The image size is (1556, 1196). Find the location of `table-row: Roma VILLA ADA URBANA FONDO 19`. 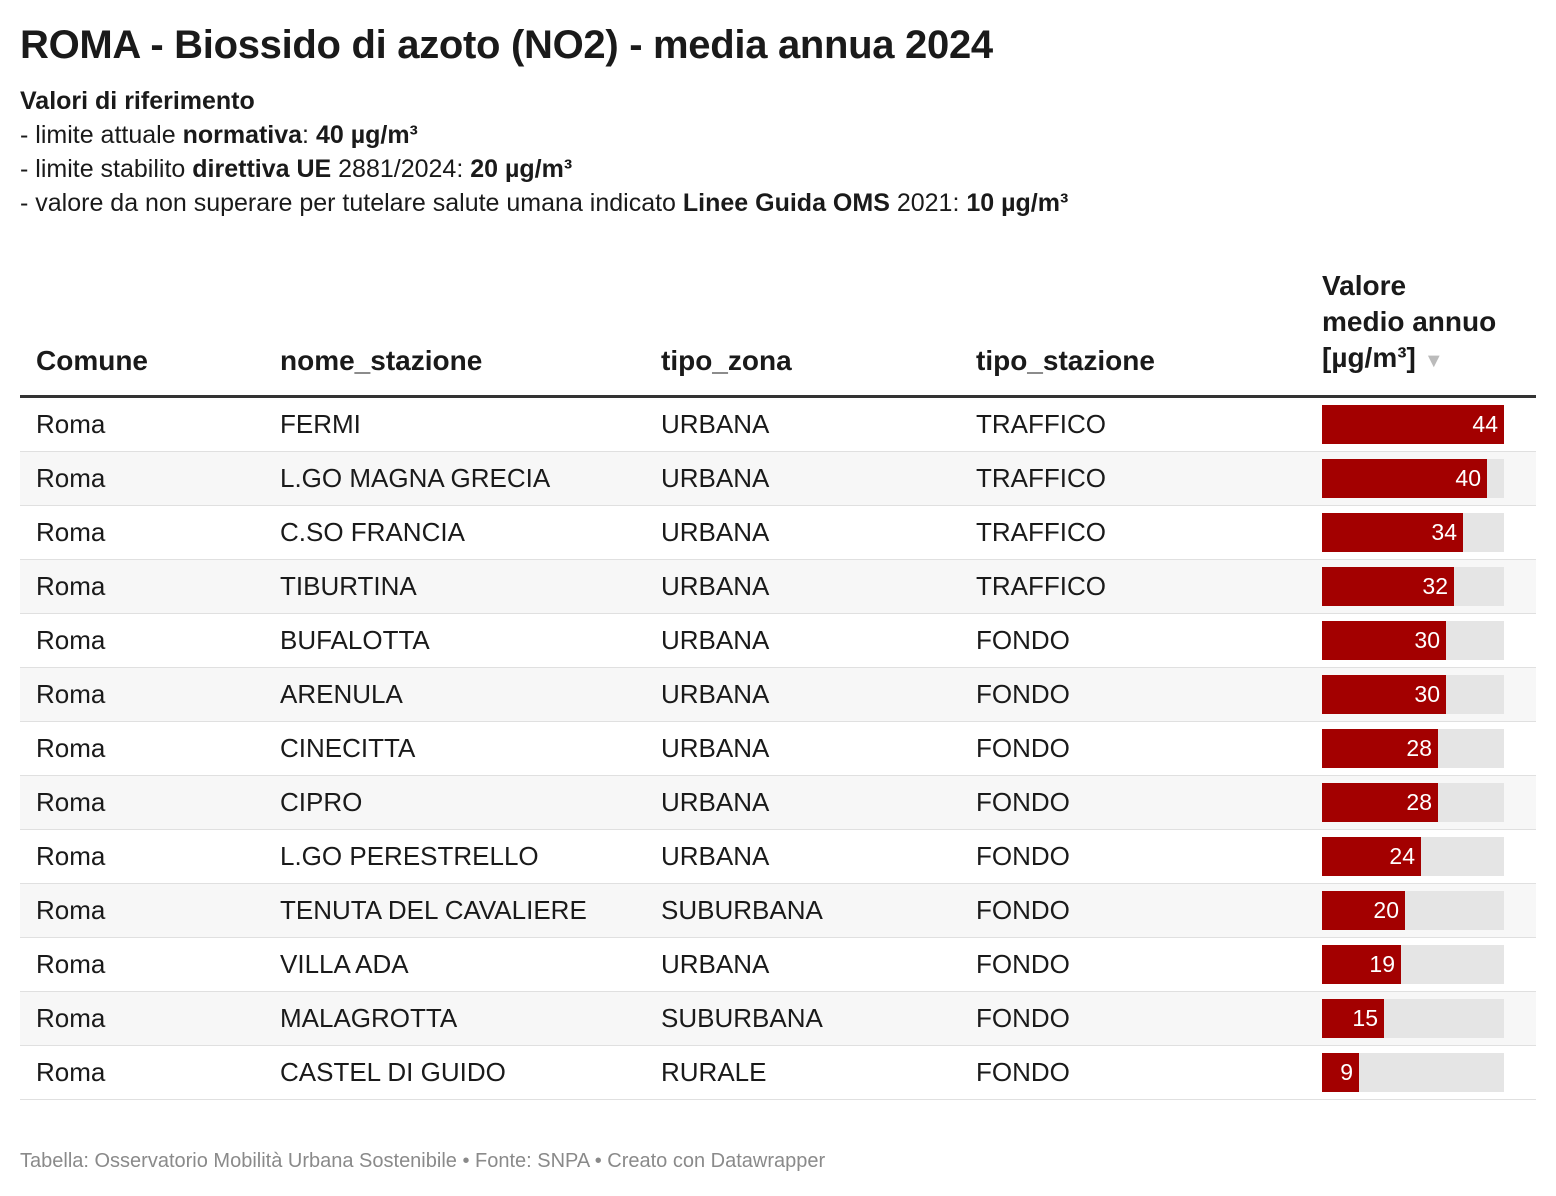

table-row: Roma VILLA ADA URBANA FONDO 19 is located at coordinates (778, 964).